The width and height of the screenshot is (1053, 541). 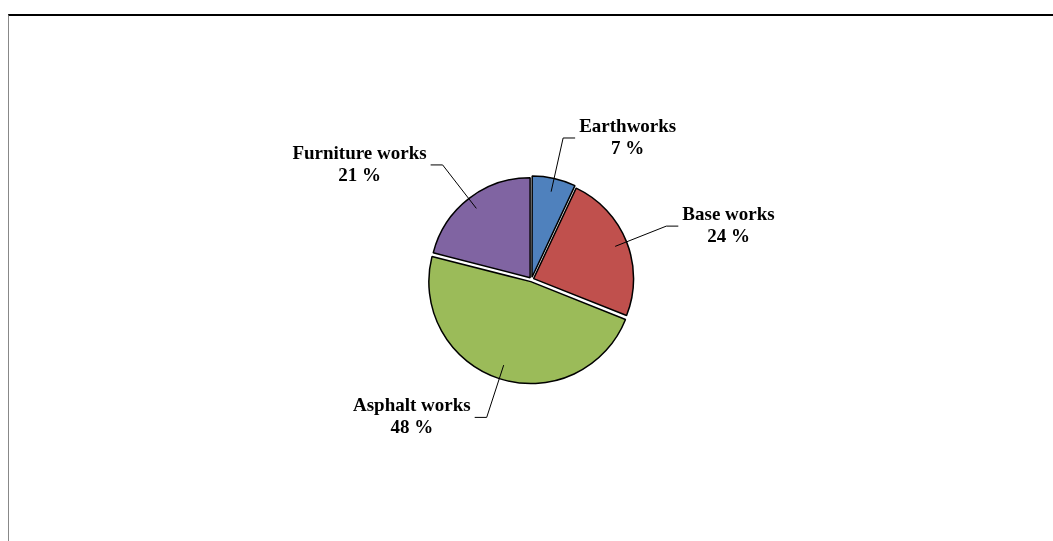 I want to click on data-label: 48 %, so click(x=412, y=427).